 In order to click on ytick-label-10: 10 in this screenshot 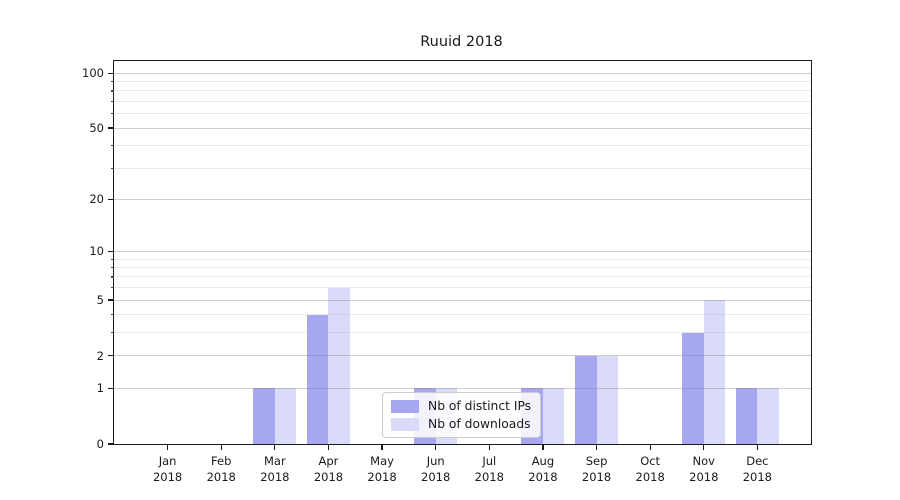, I will do `click(96, 251)`.